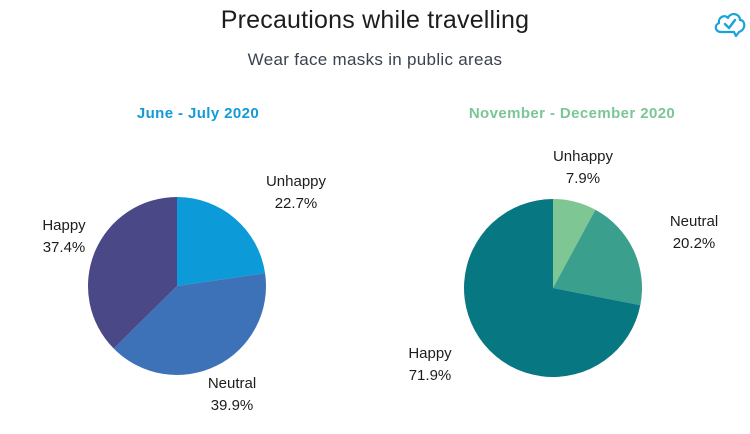 This screenshot has height=434, width=750. What do you see at coordinates (430, 353) in the screenshot?
I see `pie-1-label-happy: Happy` at bounding box center [430, 353].